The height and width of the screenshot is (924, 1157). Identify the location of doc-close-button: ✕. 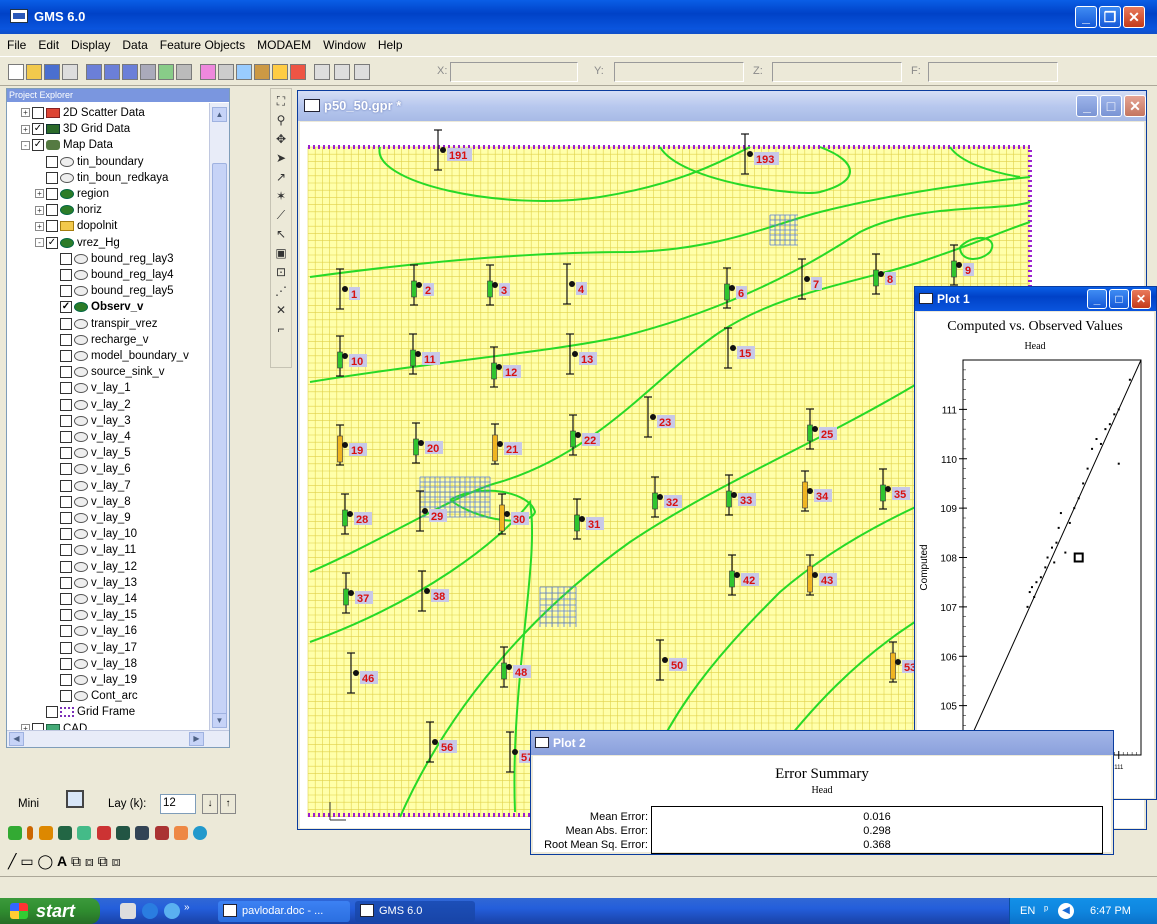
(1135, 106).